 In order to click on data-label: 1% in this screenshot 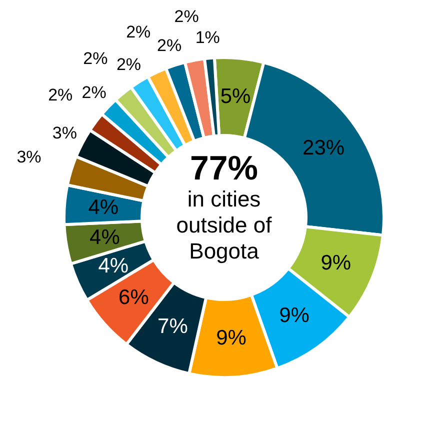, I will do `click(207, 38)`.